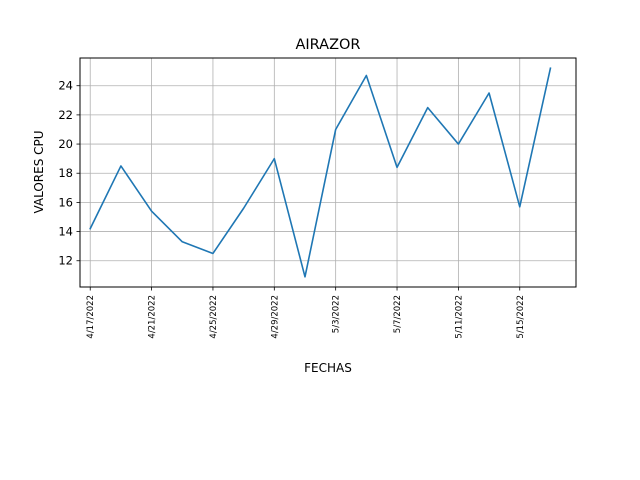  I want to click on x-tick-label: 4/25/2022, so click(214, 317).